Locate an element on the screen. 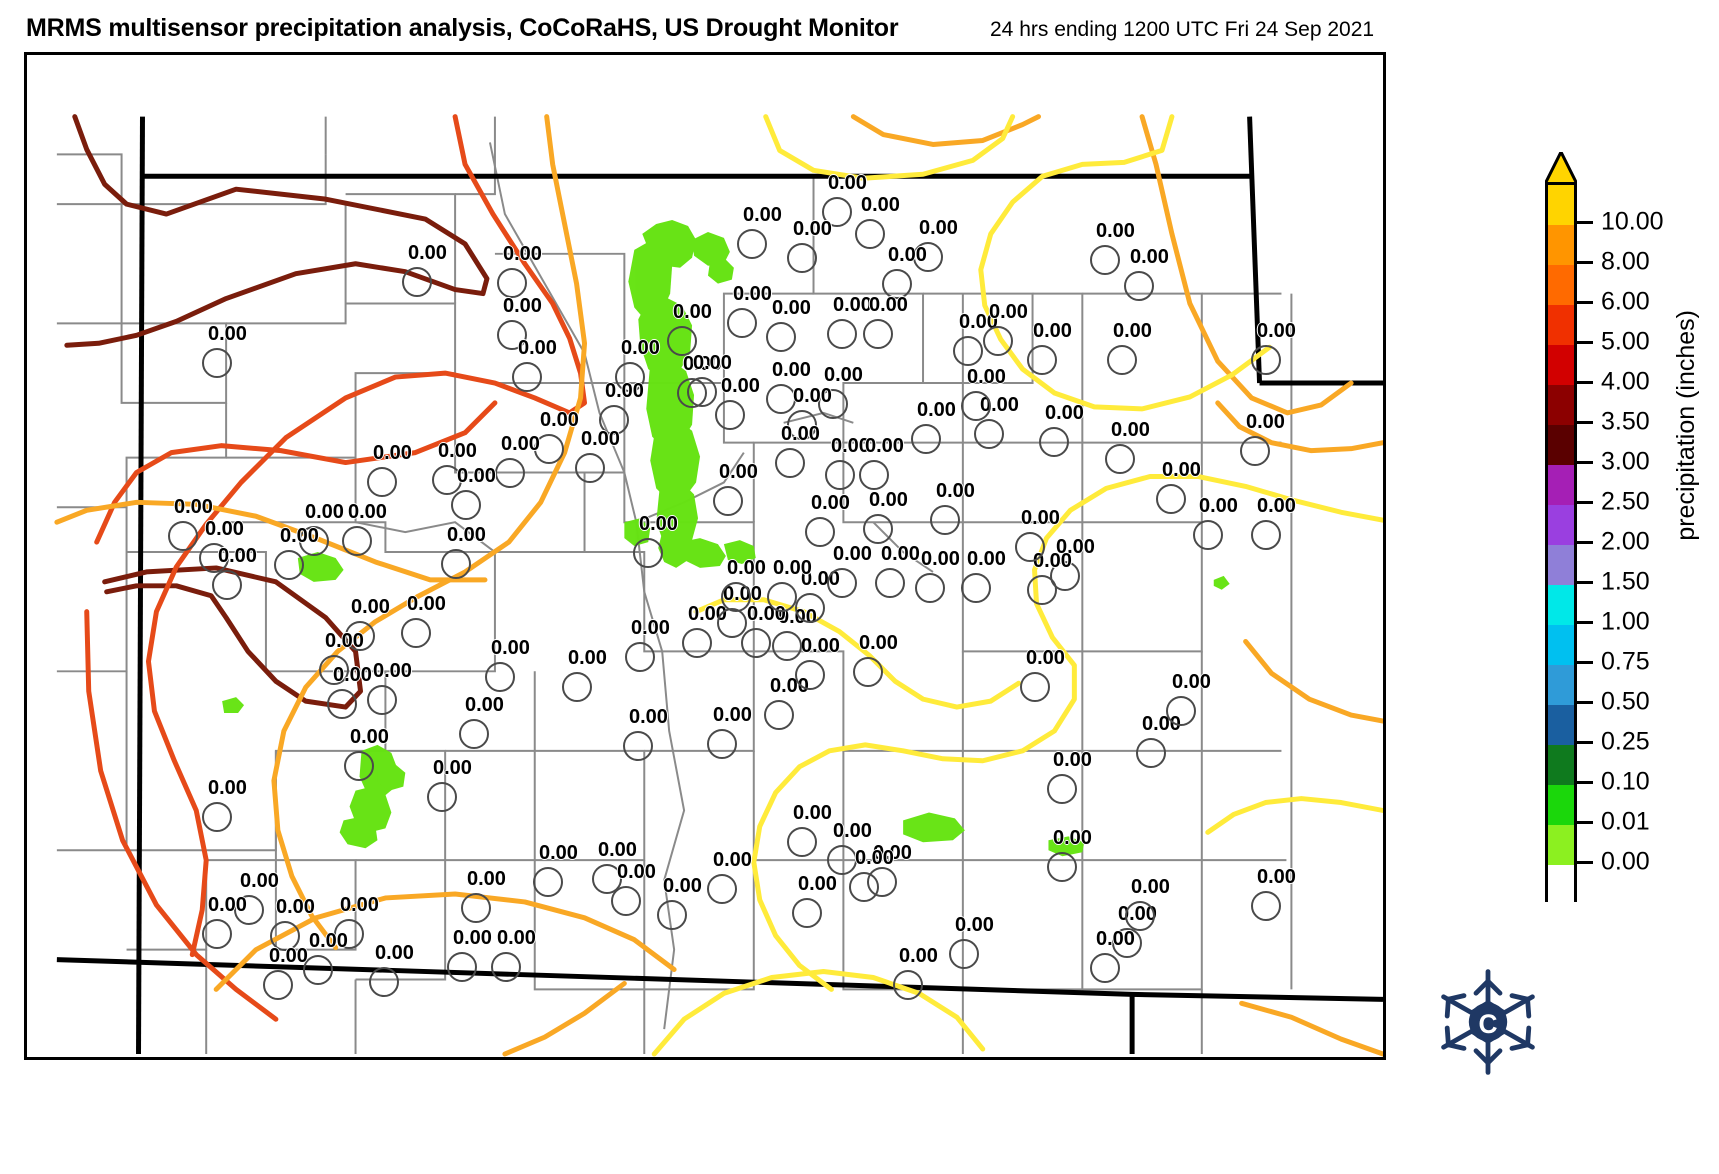  contour-d1e is located at coordinates (818, 1013).